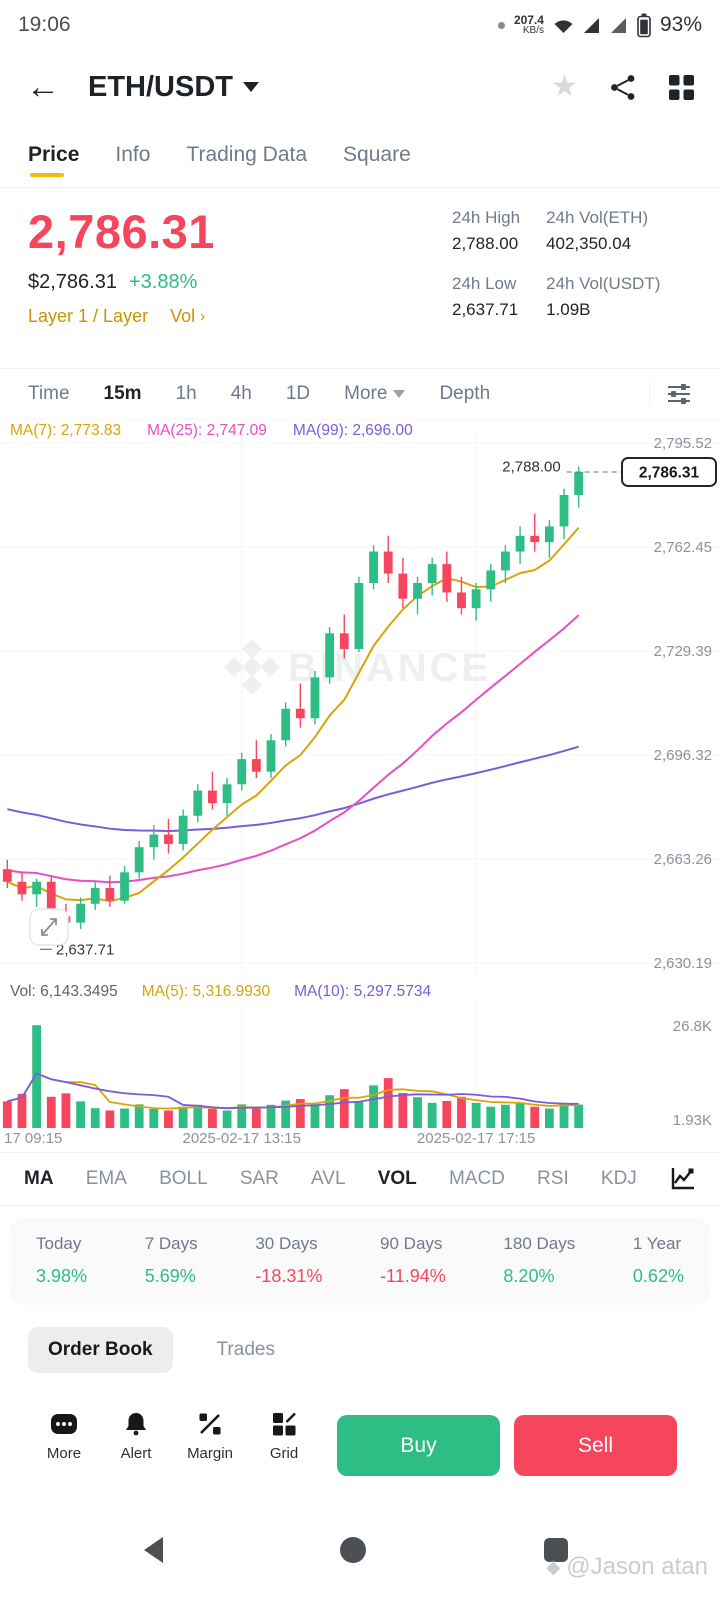 The width and height of the screenshot is (720, 1600). Describe the element at coordinates (556, 1550) in the screenshot. I see `nav-recents-icon` at that location.